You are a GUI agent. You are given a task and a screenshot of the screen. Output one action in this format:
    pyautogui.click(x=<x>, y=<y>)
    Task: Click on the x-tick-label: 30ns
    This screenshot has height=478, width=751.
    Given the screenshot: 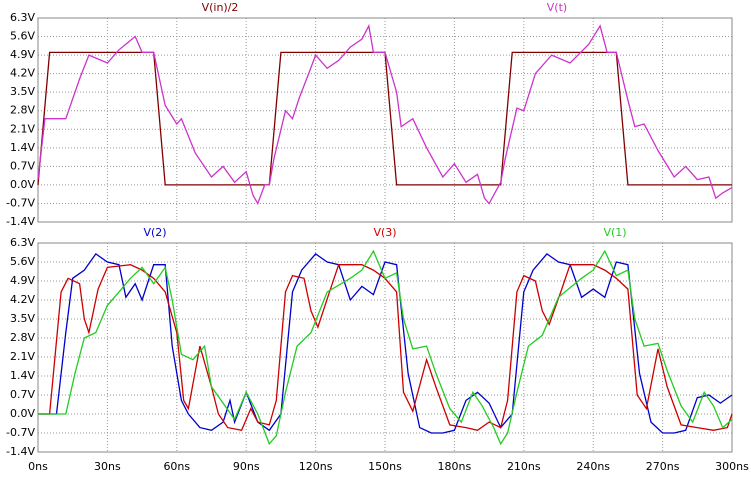 What is the action you would take?
    pyautogui.click(x=107, y=466)
    